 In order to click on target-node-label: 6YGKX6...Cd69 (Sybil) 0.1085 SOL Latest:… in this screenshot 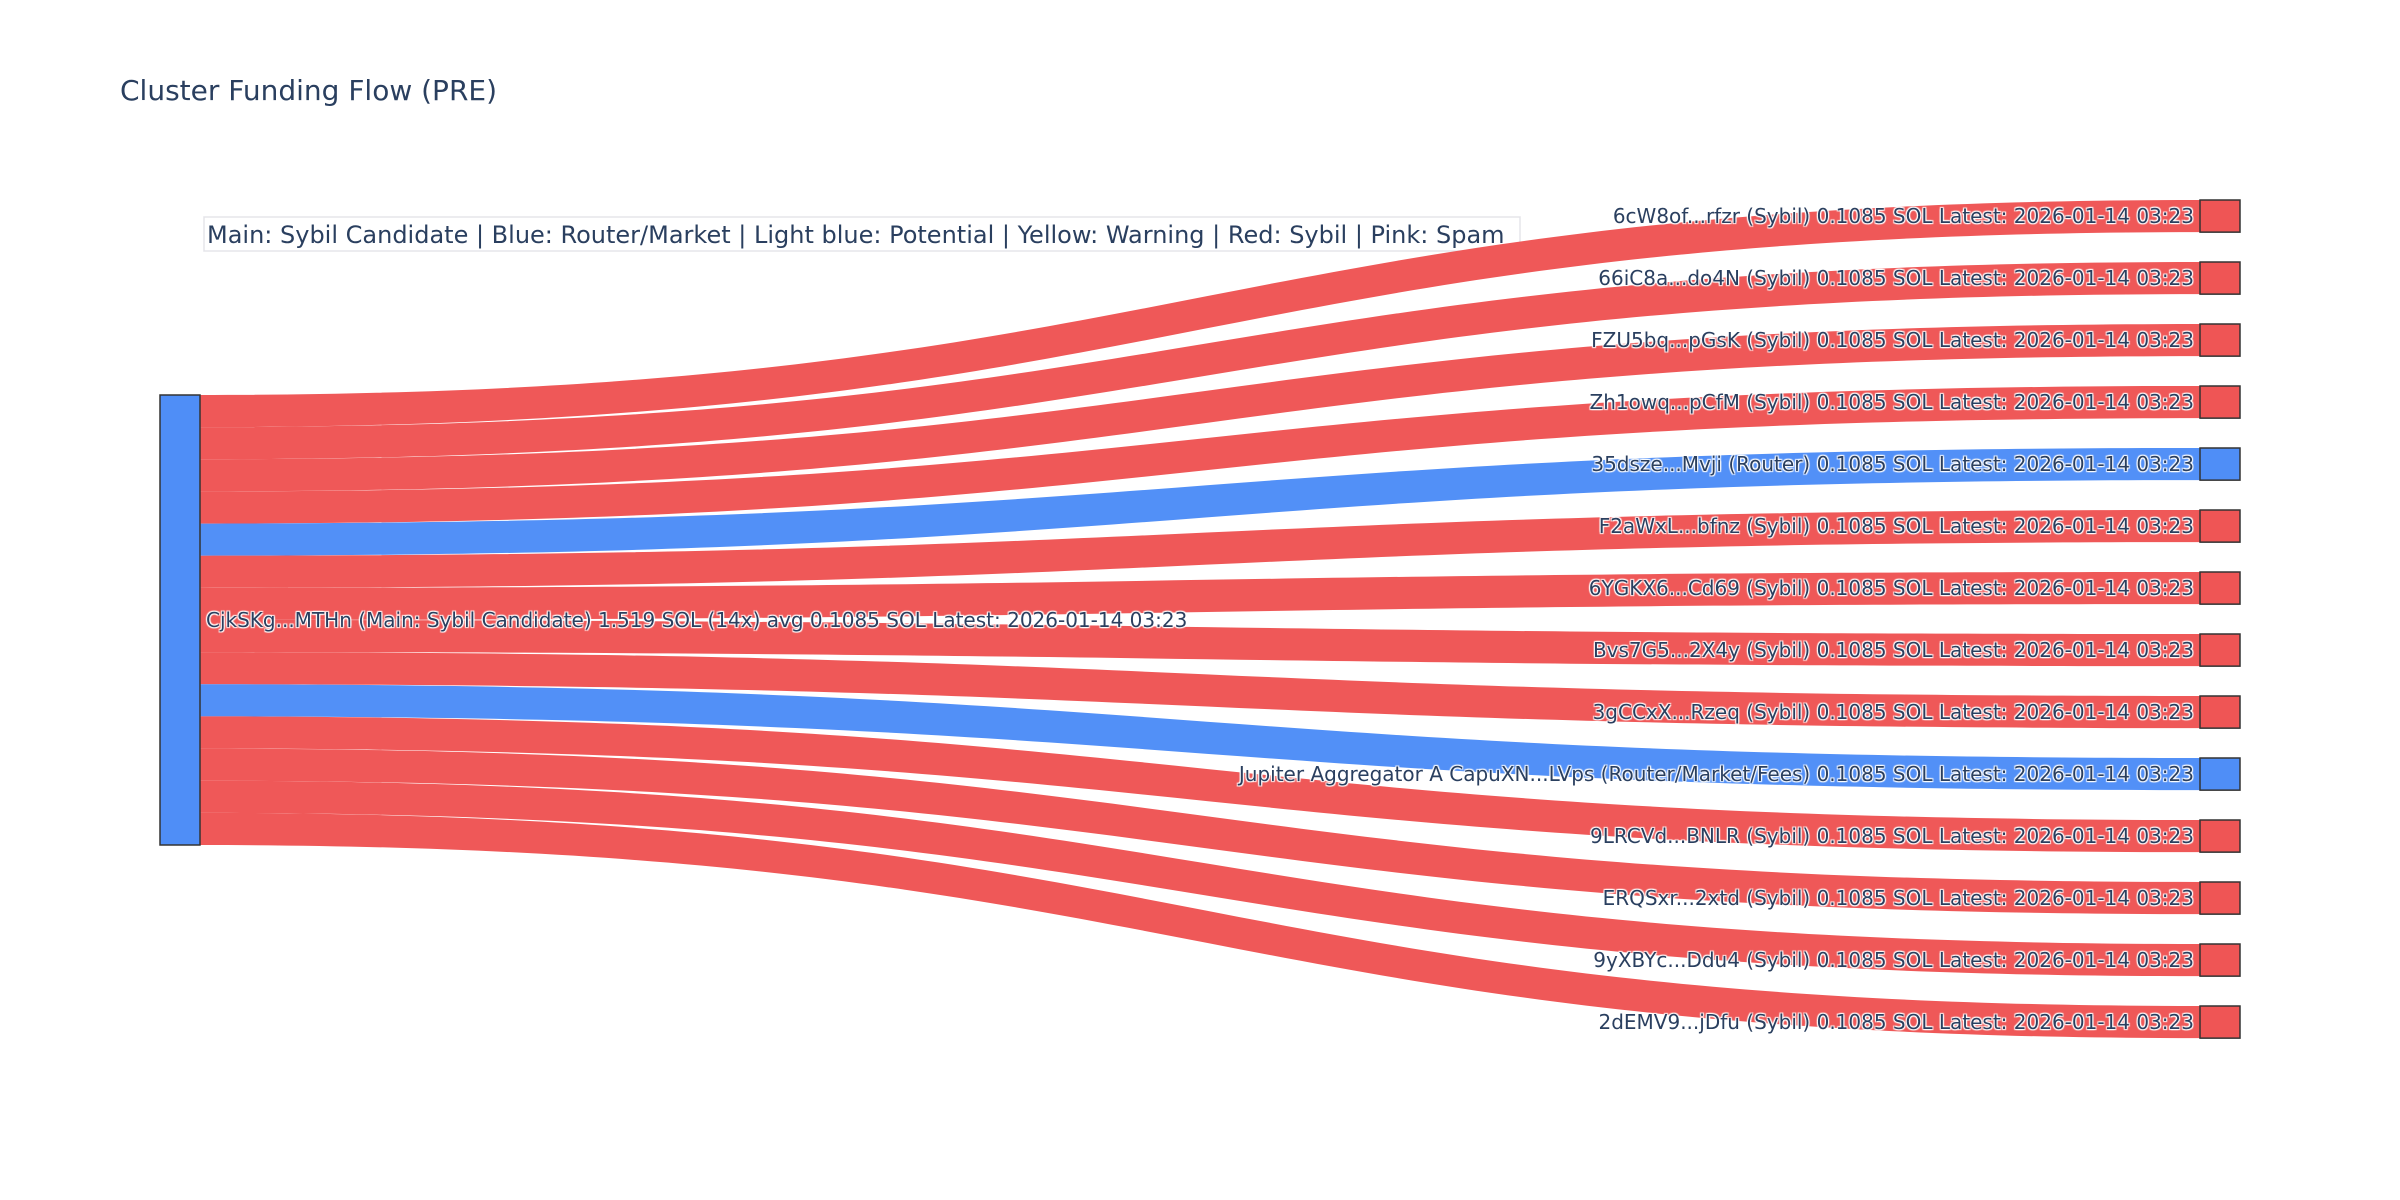, I will do `click(1891, 588)`.